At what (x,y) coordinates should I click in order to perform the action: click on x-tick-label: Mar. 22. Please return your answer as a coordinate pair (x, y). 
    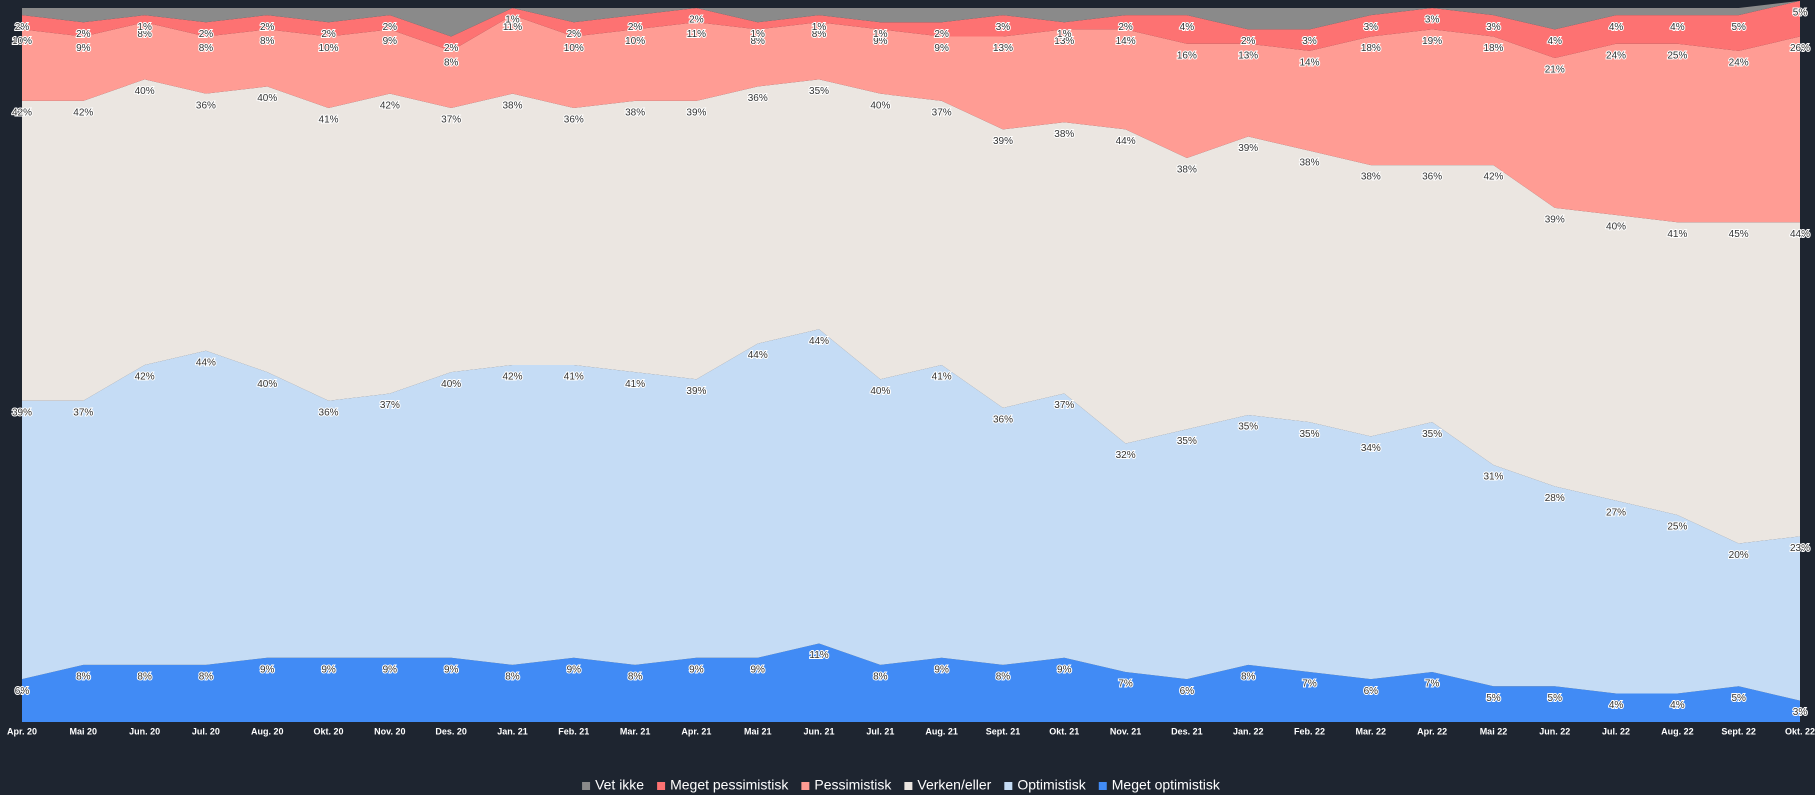
    Looking at the image, I should click on (1371, 731).